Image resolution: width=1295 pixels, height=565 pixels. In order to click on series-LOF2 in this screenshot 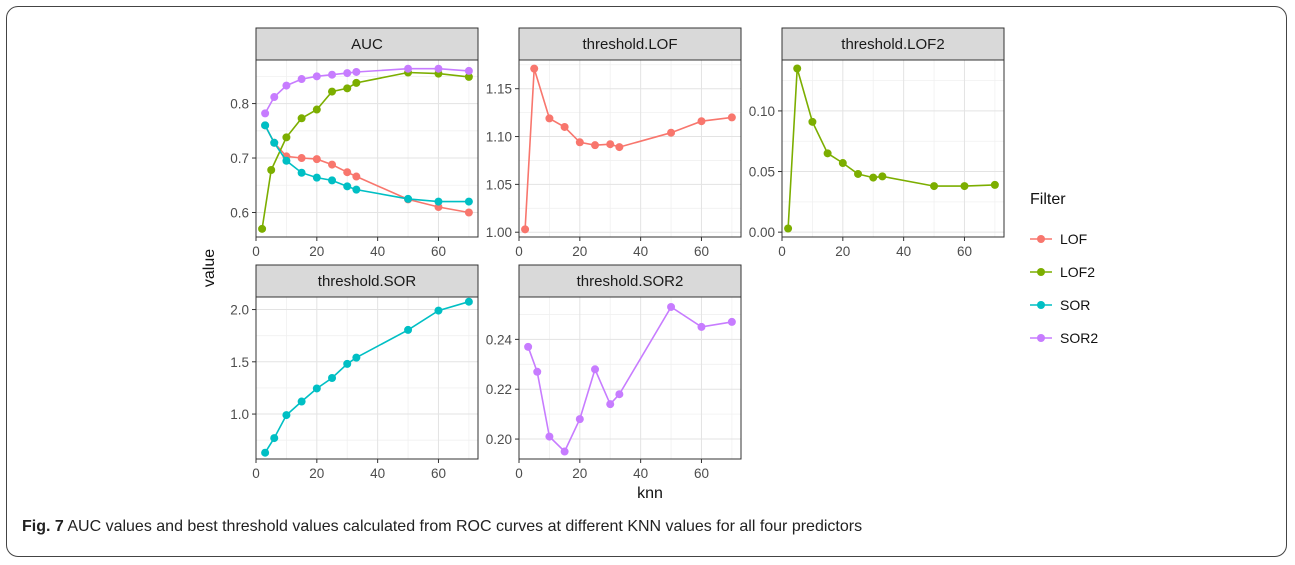, I will do `click(891, 148)`.